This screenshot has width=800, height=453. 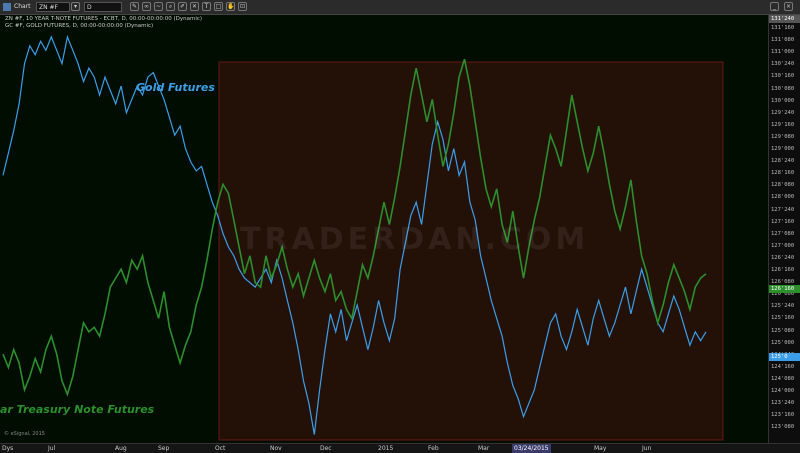 I want to click on window-icon, so click(x=7, y=7).